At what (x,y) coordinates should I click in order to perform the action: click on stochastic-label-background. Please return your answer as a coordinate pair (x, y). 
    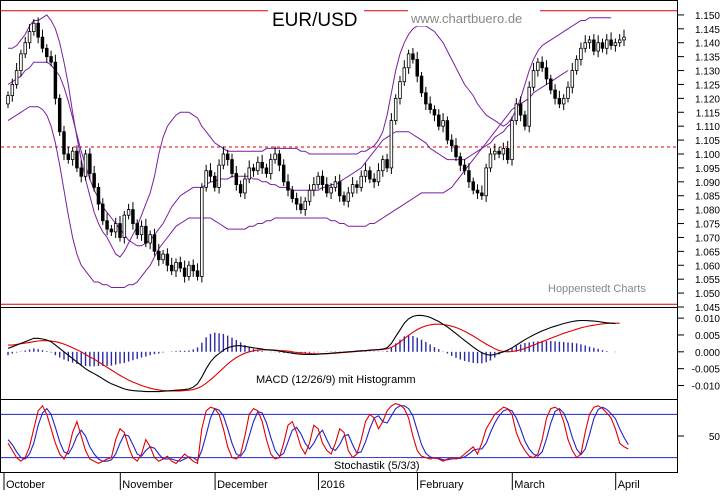
    Looking at the image, I should click on (369, 465).